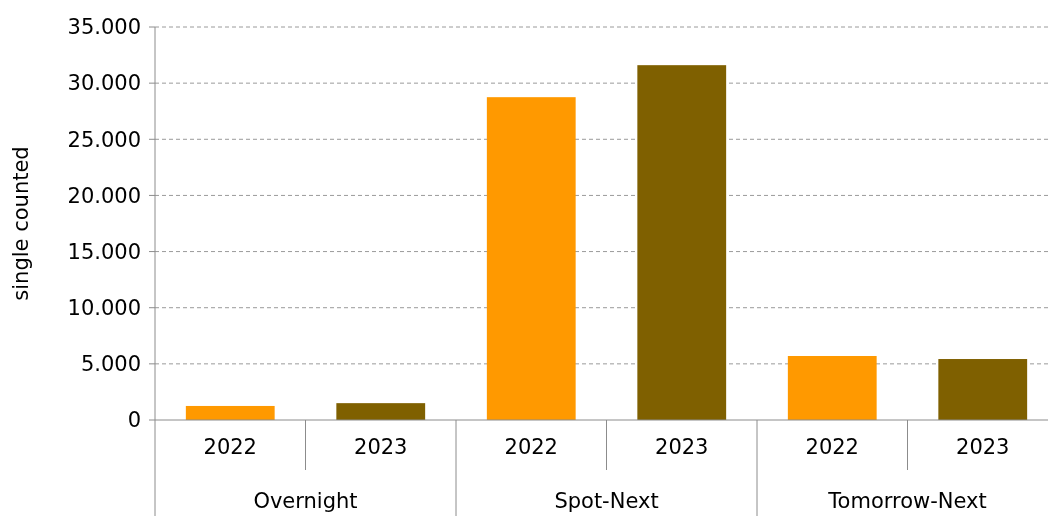 Image resolution: width=1048 pixels, height=516 pixels. What do you see at coordinates (134, 420) in the screenshot?
I see `y-tick-label: 0` at bounding box center [134, 420].